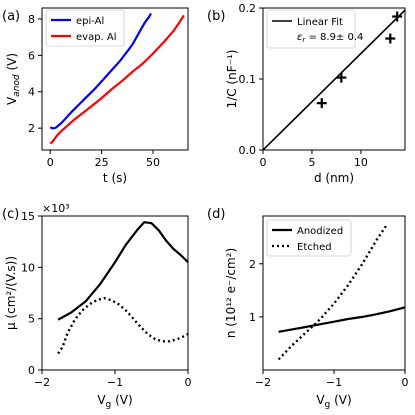 Image resolution: width=415 pixels, height=415 pixels. What do you see at coordinates (31, 92) in the screenshot?
I see `y-tick-label-a: 4` at bounding box center [31, 92].